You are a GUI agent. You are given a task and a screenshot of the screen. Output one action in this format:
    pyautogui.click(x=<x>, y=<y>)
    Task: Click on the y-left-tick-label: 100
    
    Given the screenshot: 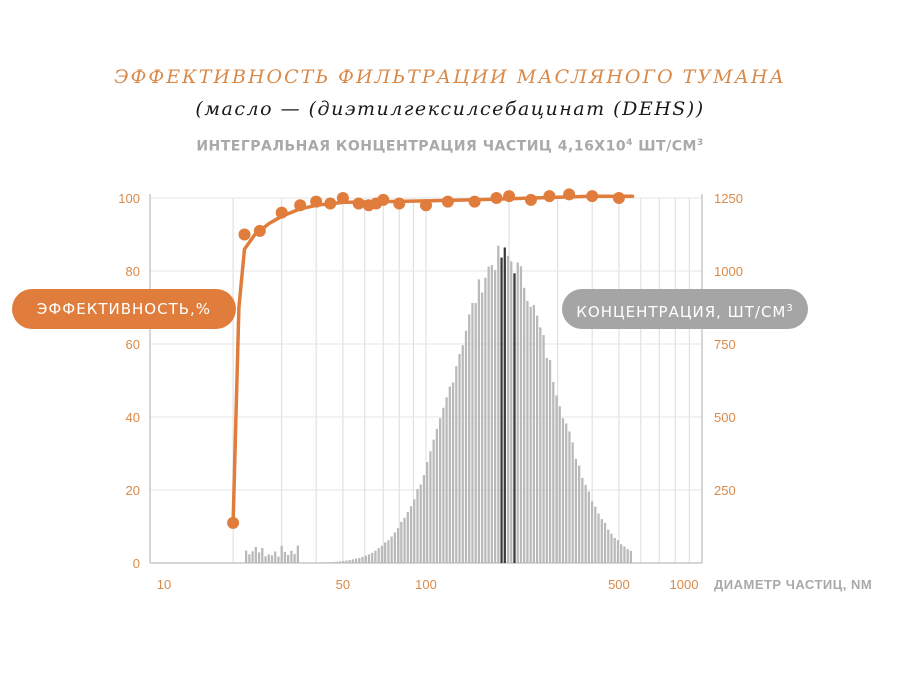 What is the action you would take?
    pyautogui.click(x=129, y=198)
    